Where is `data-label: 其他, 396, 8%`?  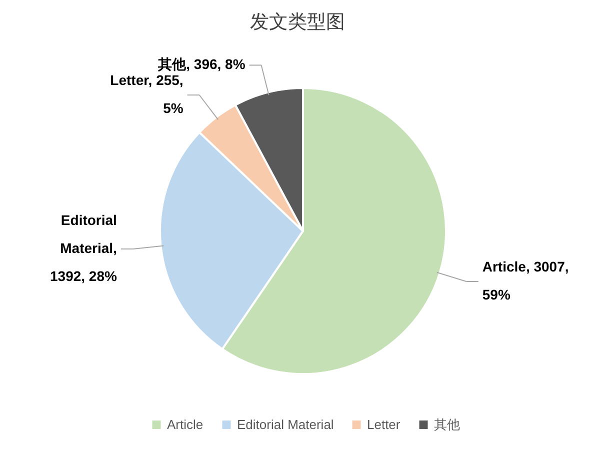
data-label: 其他, 396, 8% is located at coordinates (201, 64).